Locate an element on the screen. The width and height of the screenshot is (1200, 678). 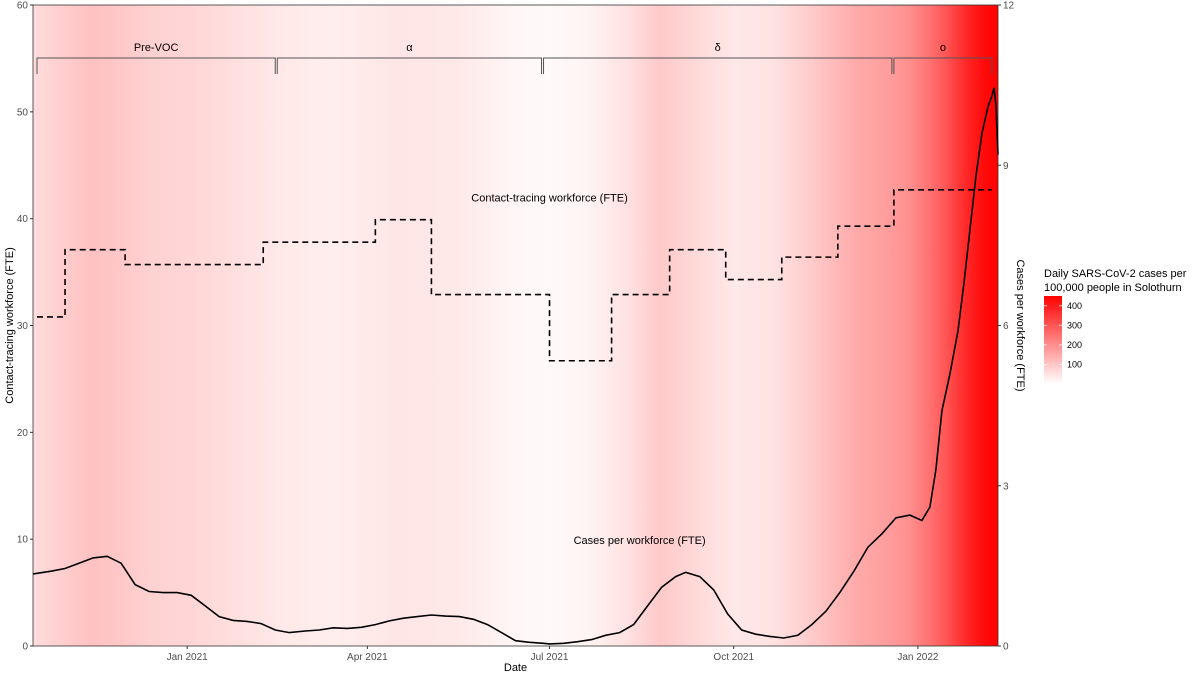
legend-tick-label-2: 300 is located at coordinates (1074, 325).